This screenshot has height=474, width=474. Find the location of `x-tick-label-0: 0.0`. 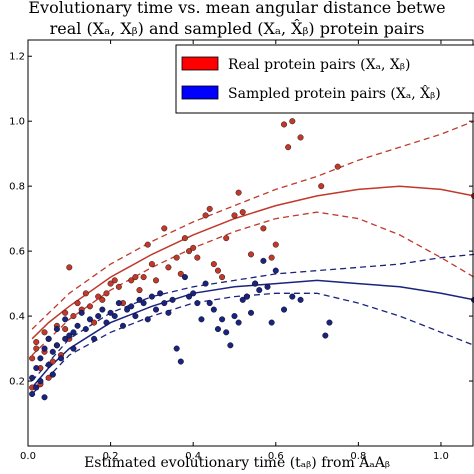

x-tick-label-0: 0.0 is located at coordinates (28, 456).